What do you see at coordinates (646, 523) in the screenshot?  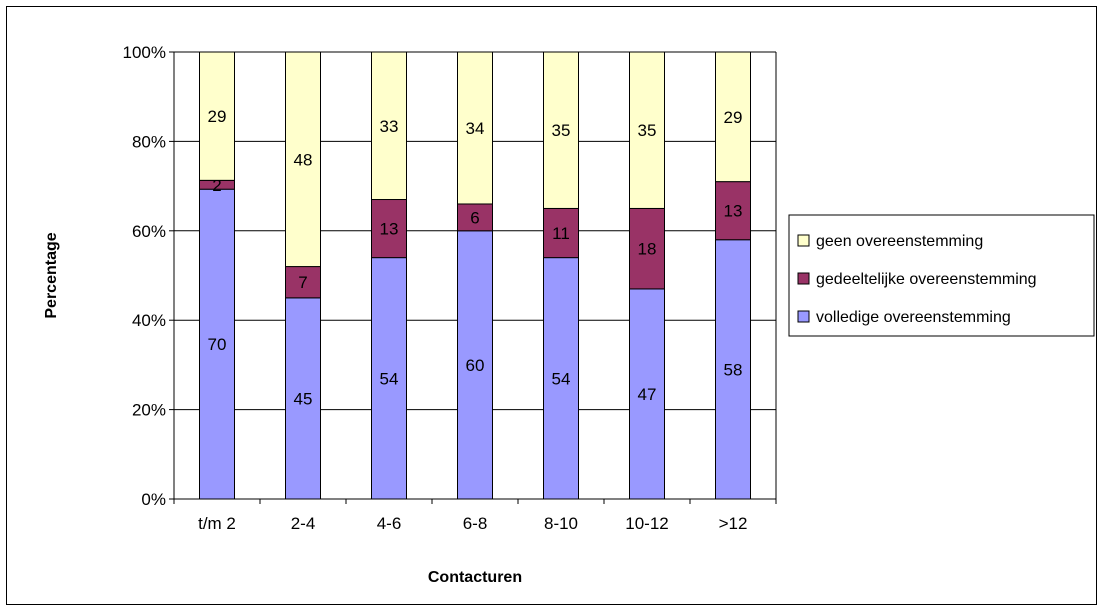 I see `x-tick-label: 10-12` at bounding box center [646, 523].